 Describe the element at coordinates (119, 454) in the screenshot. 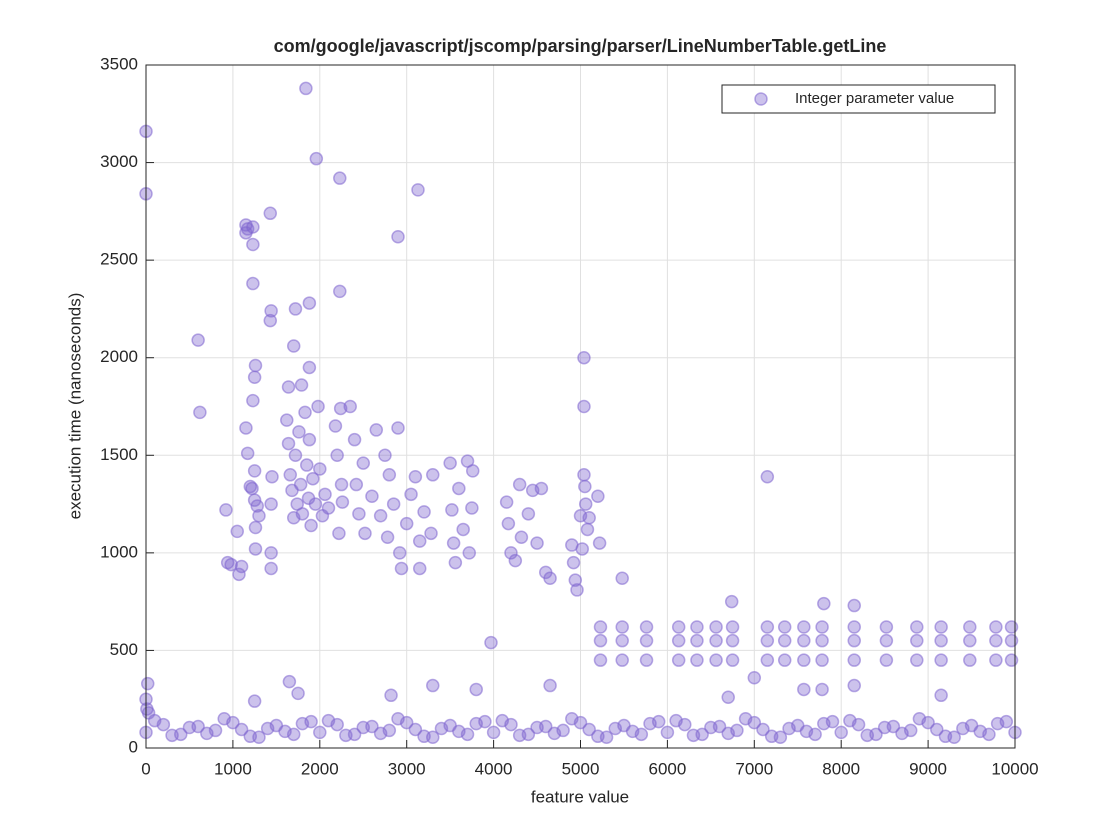

I see `y-tick-label: 1500` at that location.